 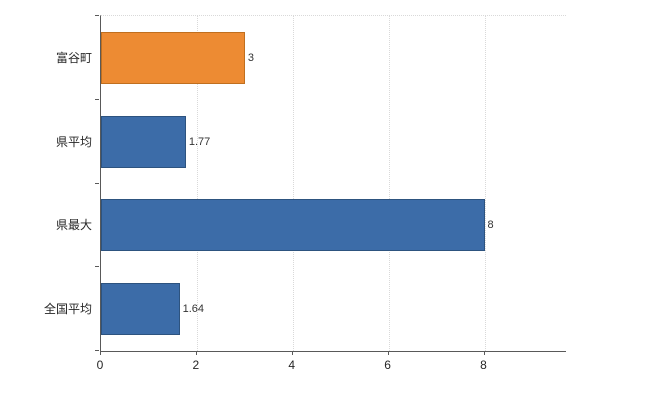 I want to click on x-tick-label: 2, so click(x=196, y=365).